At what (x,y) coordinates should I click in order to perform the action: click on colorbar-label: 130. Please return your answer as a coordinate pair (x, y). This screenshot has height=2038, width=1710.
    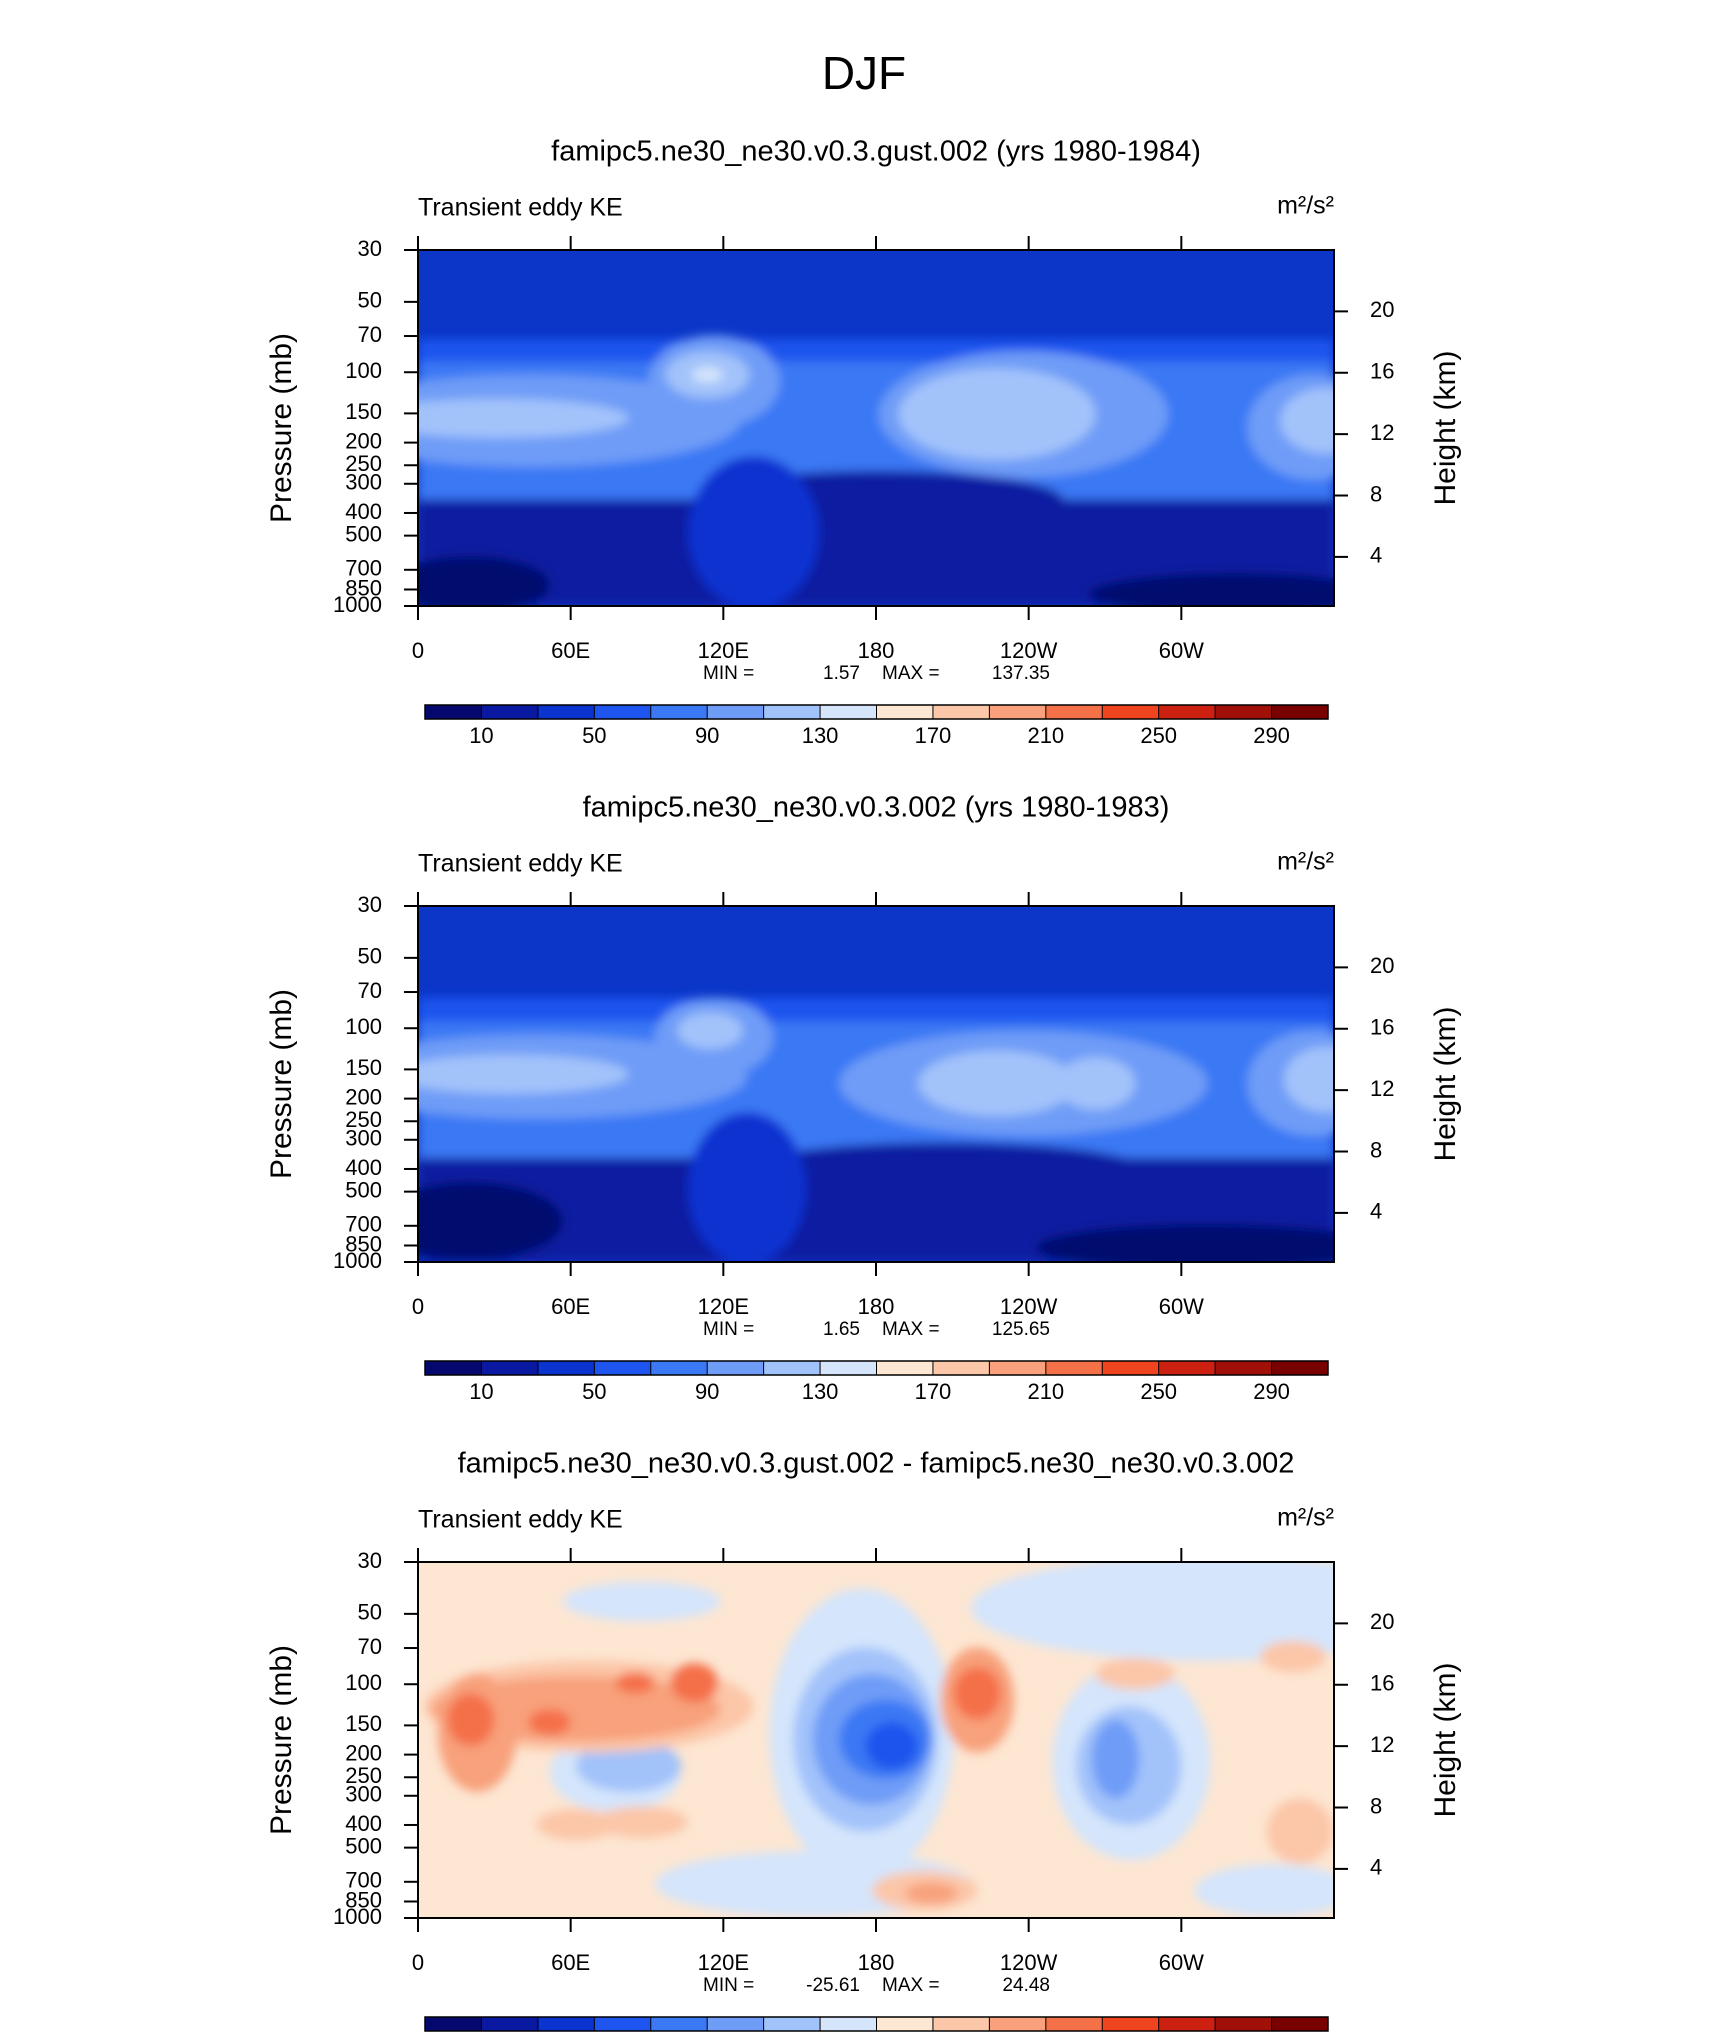
    Looking at the image, I should click on (820, 735).